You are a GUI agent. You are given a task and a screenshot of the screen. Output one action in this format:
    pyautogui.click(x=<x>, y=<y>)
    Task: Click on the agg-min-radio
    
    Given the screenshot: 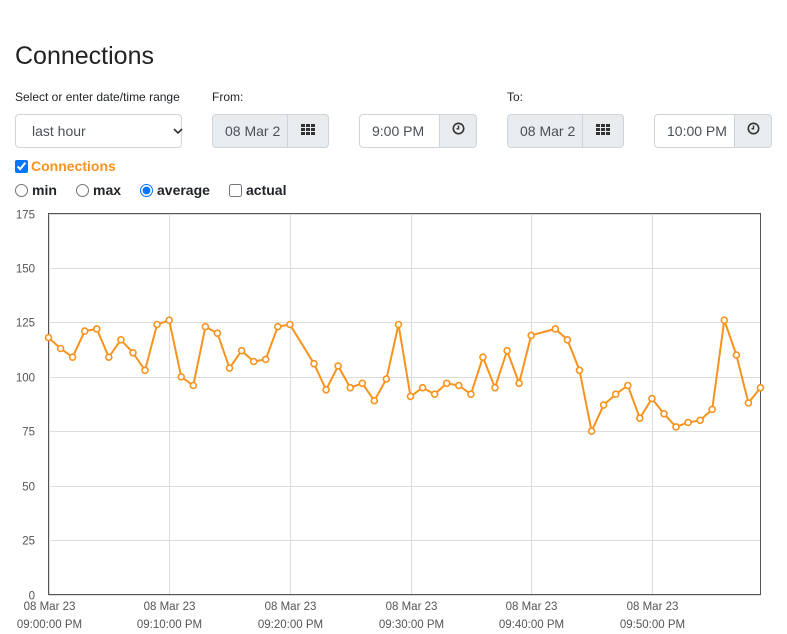 What is the action you would take?
    pyautogui.click(x=21, y=190)
    